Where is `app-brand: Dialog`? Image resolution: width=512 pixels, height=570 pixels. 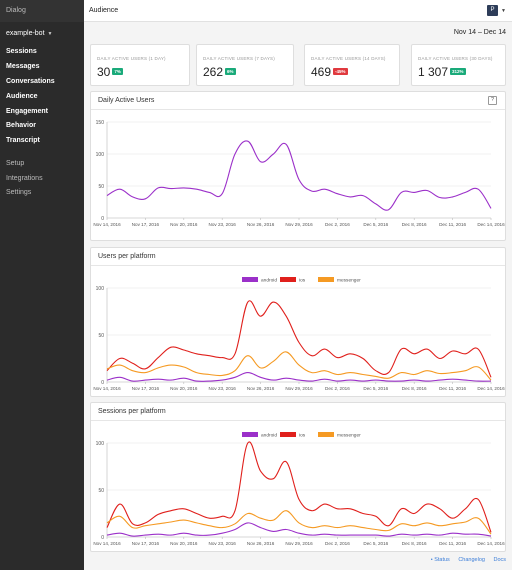 app-brand: Dialog is located at coordinates (42, 11).